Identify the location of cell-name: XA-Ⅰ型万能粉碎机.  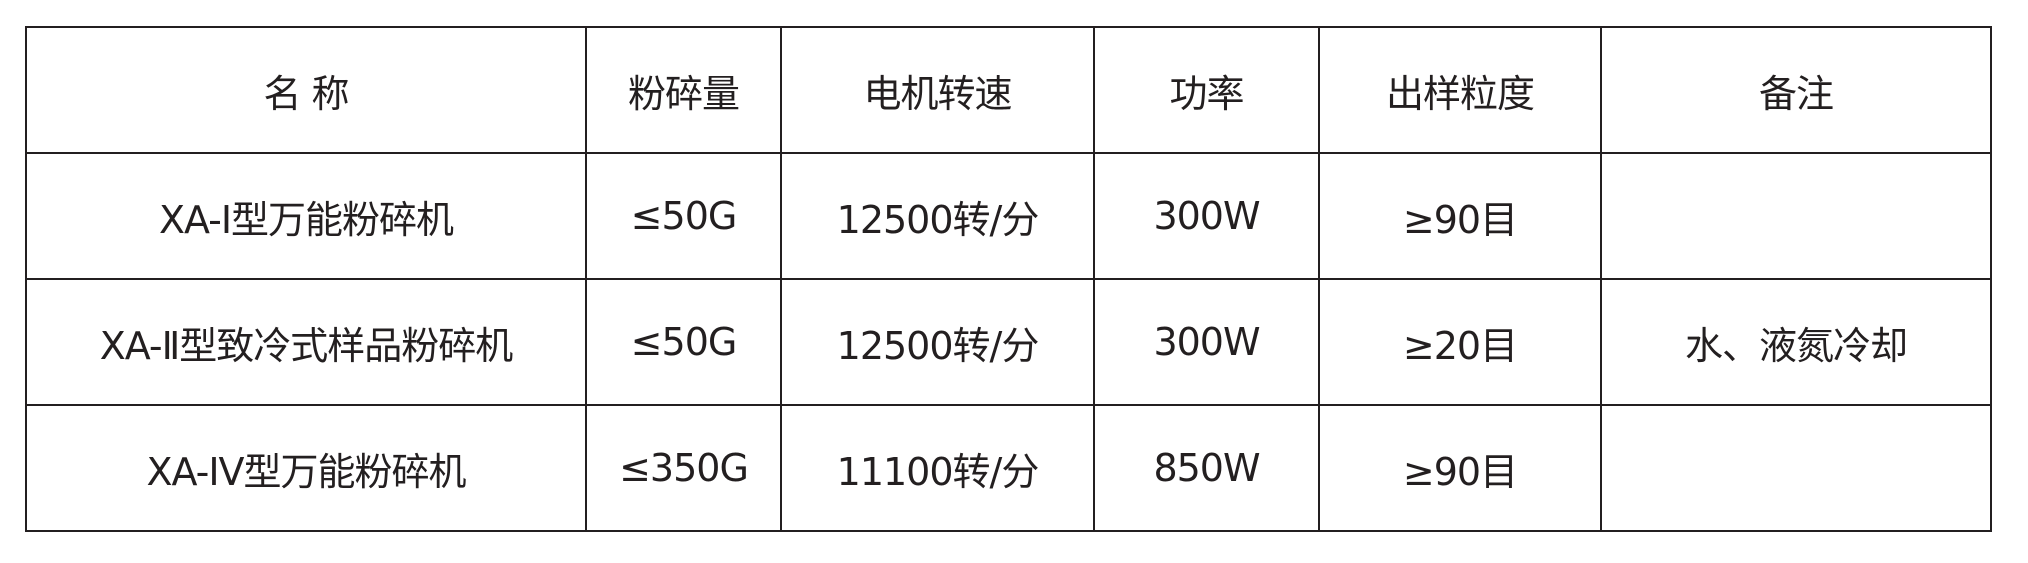
(306, 216).